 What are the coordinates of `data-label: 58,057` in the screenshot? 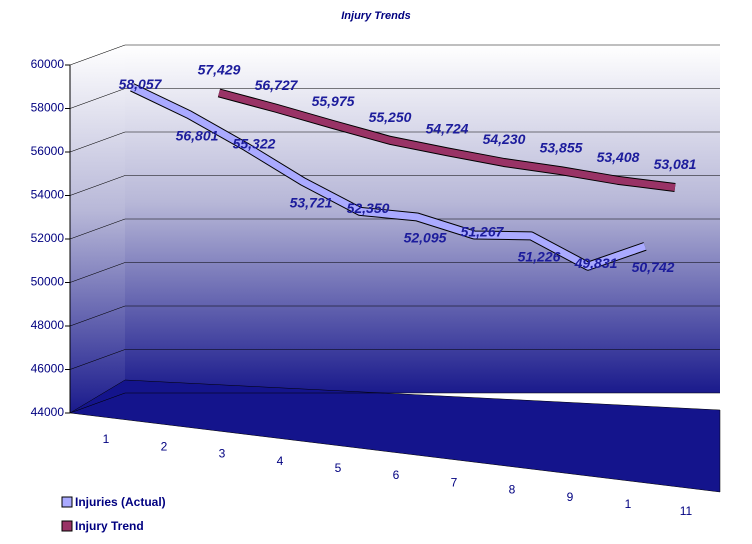 It's located at (141, 84).